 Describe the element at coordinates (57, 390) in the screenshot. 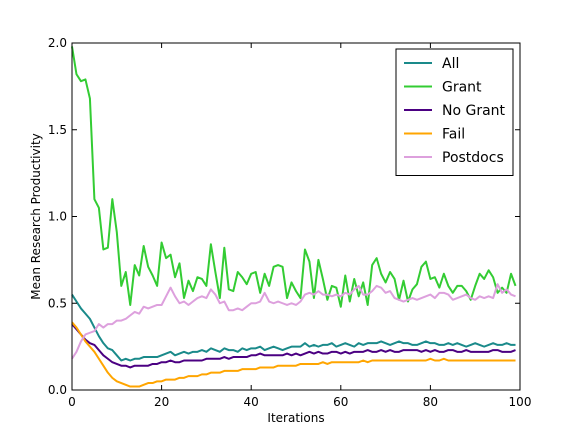

I see `y-tick-label: 0.0` at that location.